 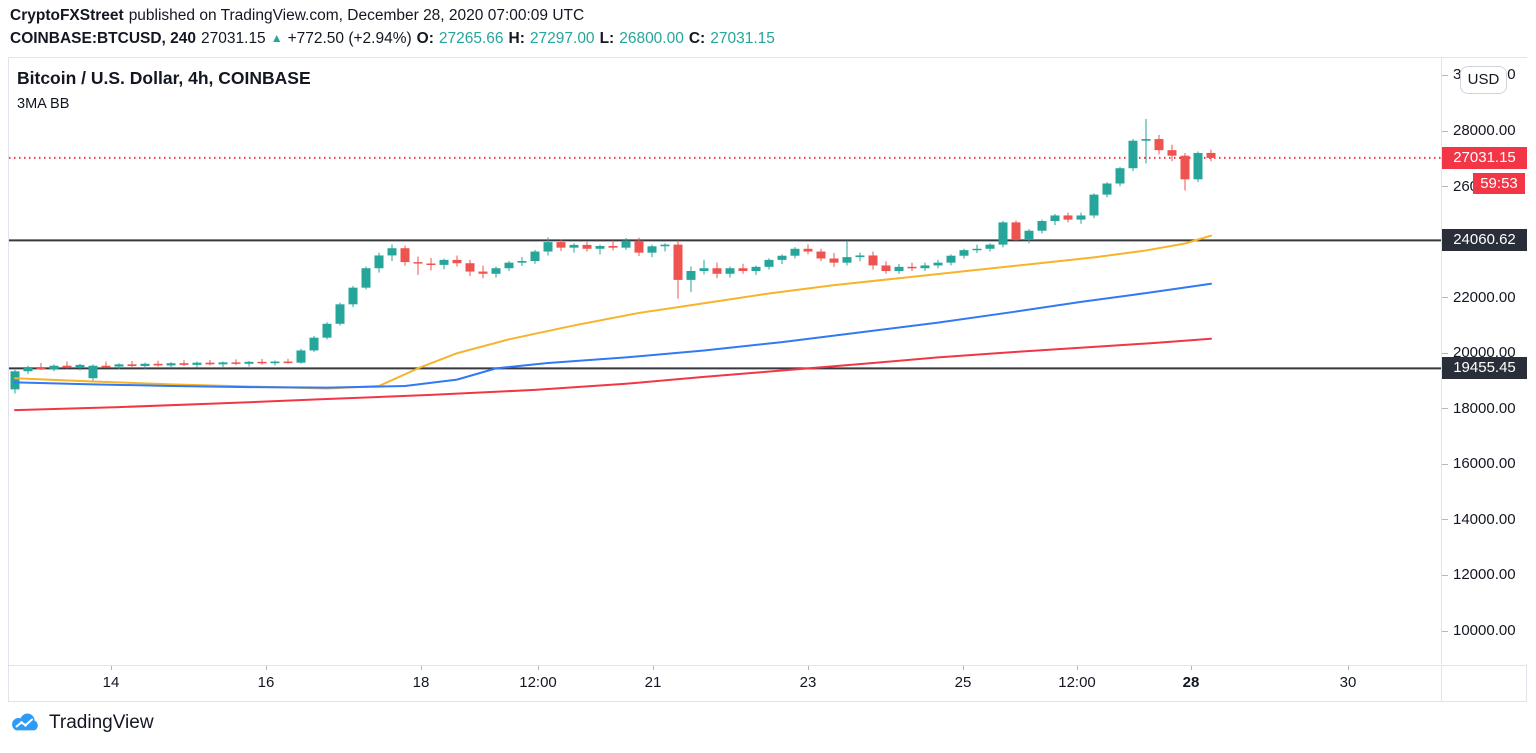 What do you see at coordinates (613, 374) in the screenshot?
I see `ma-line-ma-slow` at bounding box center [613, 374].